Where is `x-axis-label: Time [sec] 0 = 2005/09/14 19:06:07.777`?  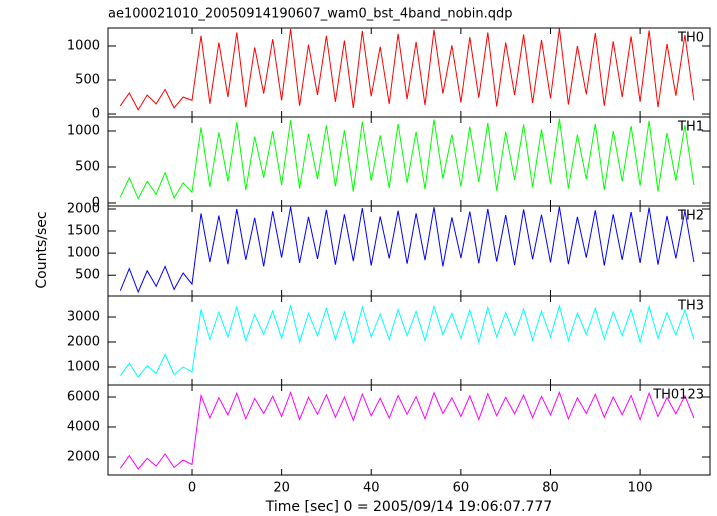 x-axis-label: Time [sec] 0 = 2005/09/14 19:06:07.777 is located at coordinates (408, 507).